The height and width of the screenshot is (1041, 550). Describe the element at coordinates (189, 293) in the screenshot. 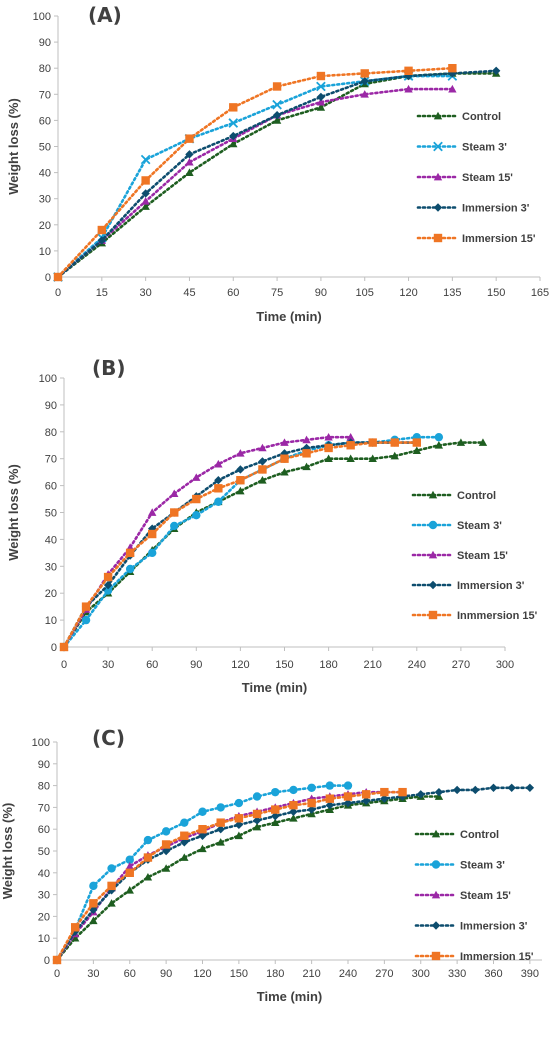

I see `chart-a-x-tick-label-45: 45` at that location.